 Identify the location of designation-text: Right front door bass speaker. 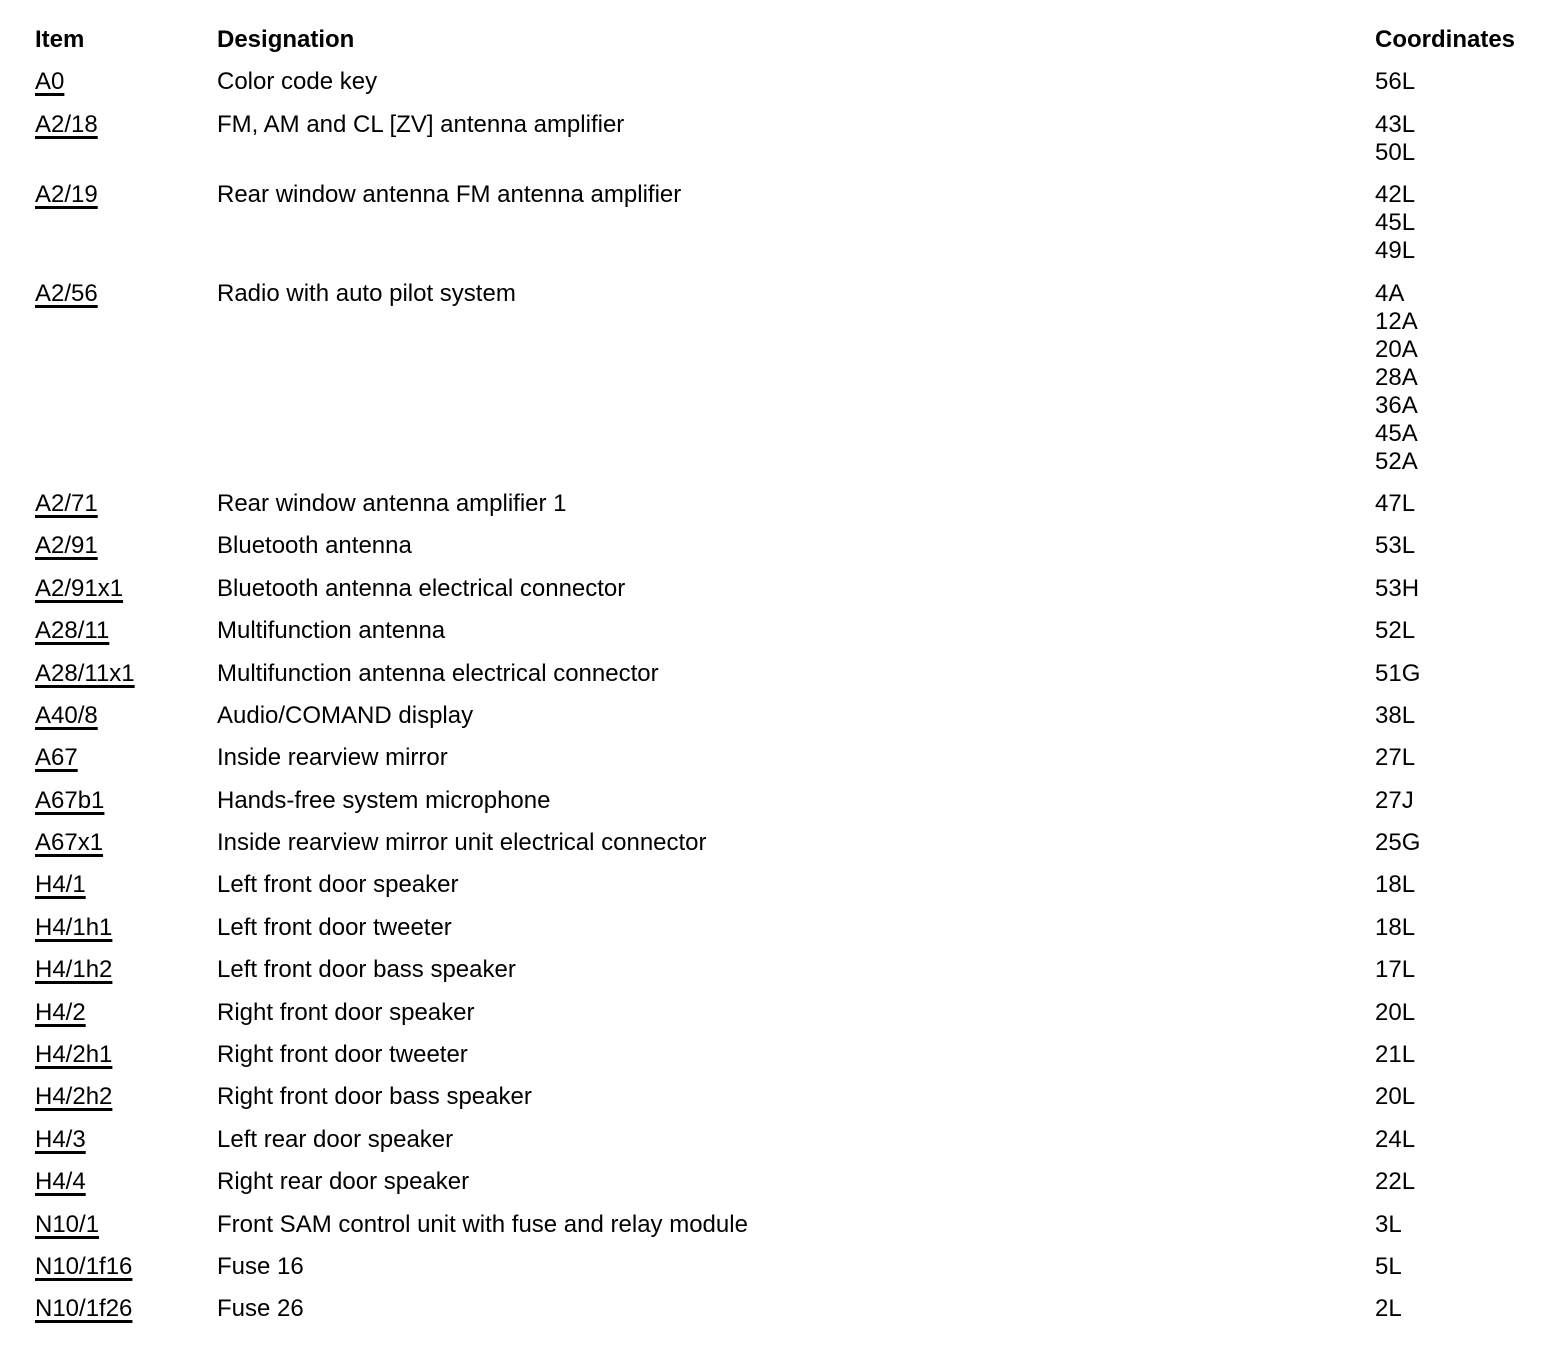
(374, 1097).